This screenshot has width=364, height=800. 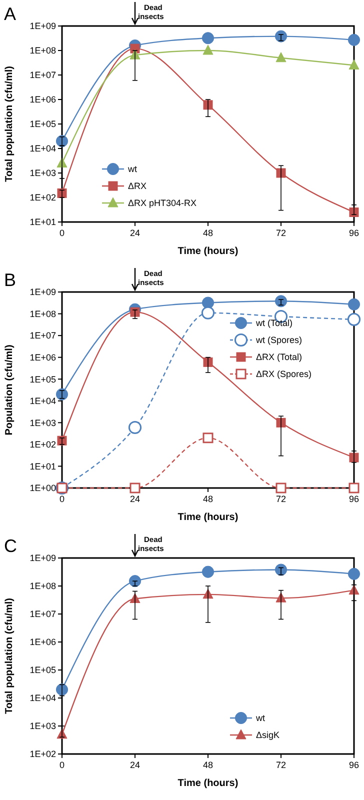 I want to click on legend-label: wt (Total), so click(x=274, y=323).